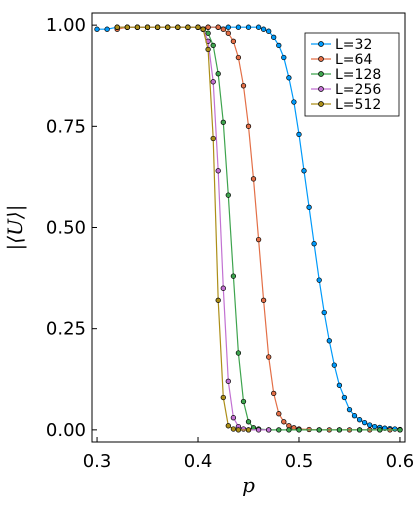  I want to click on x-tick-label: 0.5, so click(299, 461).